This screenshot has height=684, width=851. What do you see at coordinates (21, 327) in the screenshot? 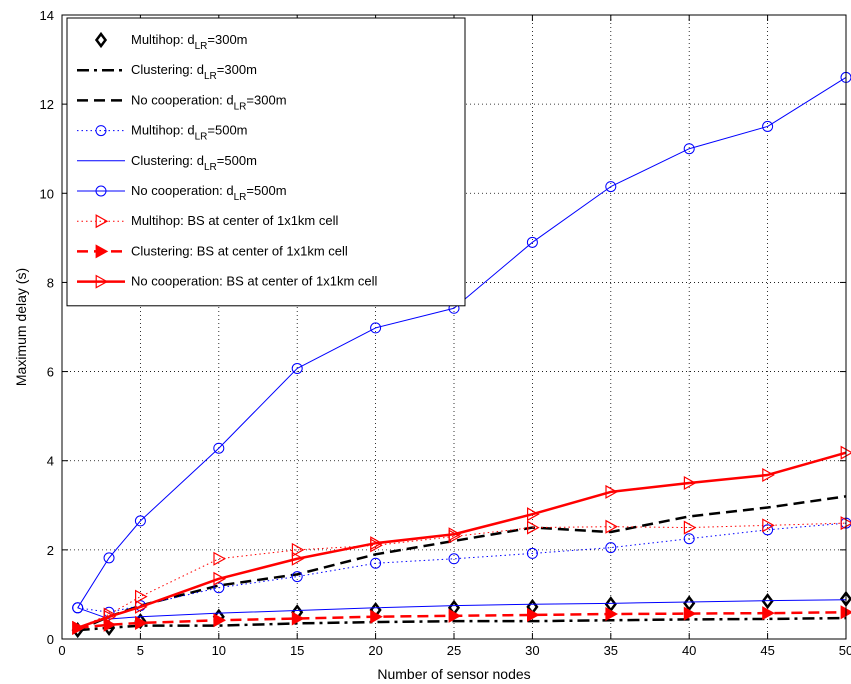
I see `y-axis-label: Maximum delay (s)` at bounding box center [21, 327].